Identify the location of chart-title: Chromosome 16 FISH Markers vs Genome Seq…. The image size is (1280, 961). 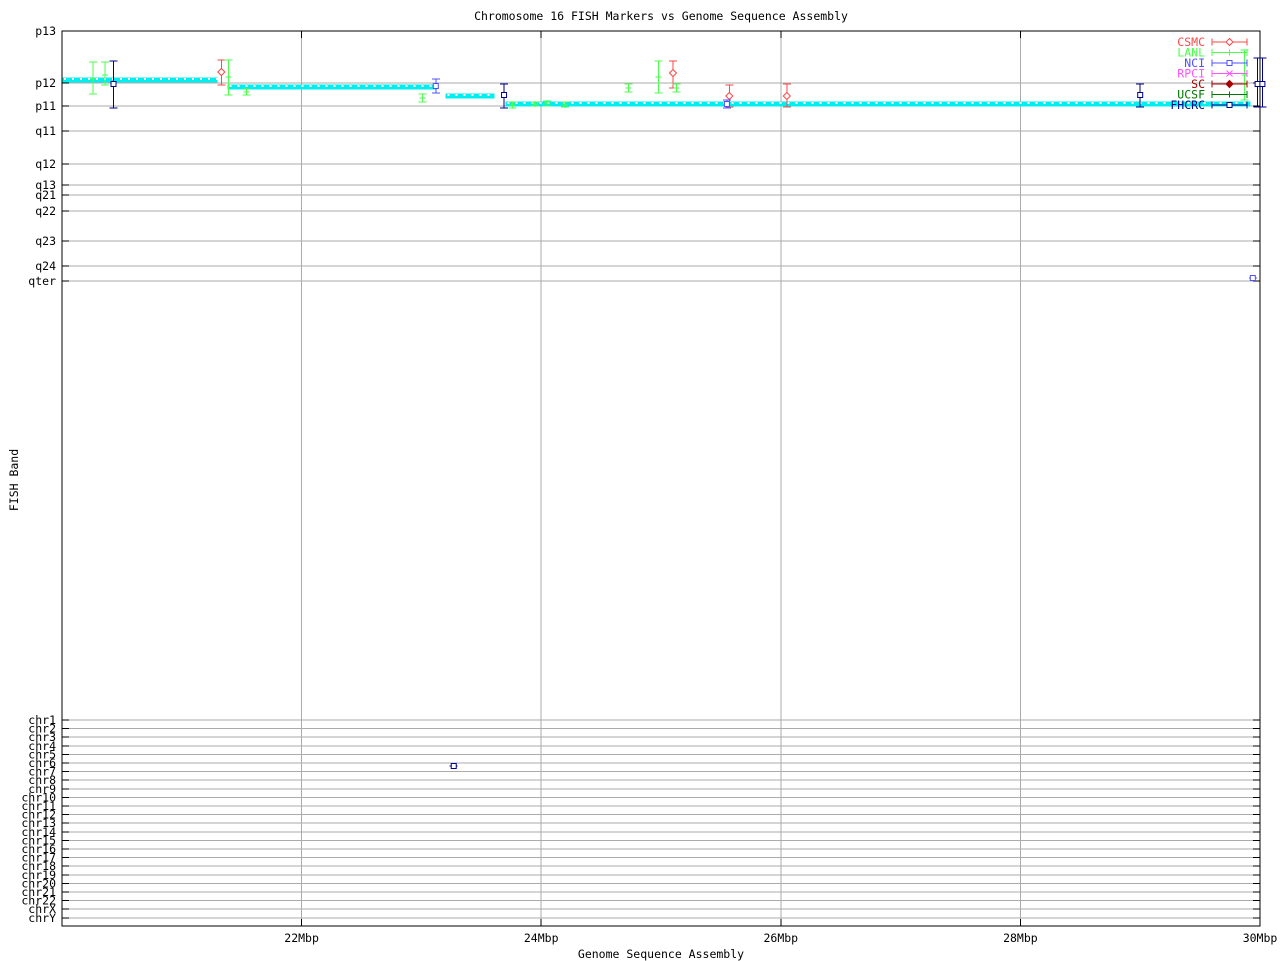
(661, 16).